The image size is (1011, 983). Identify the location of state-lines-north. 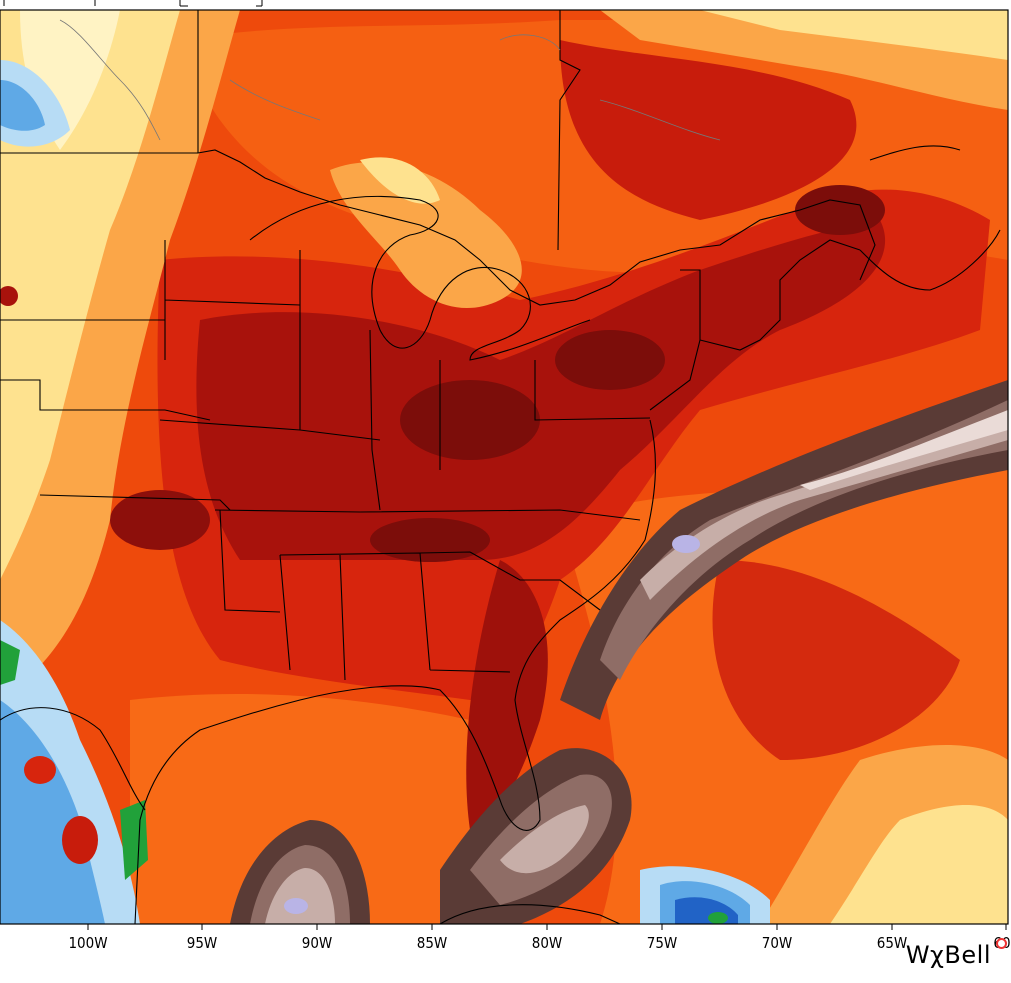
(405, 375).